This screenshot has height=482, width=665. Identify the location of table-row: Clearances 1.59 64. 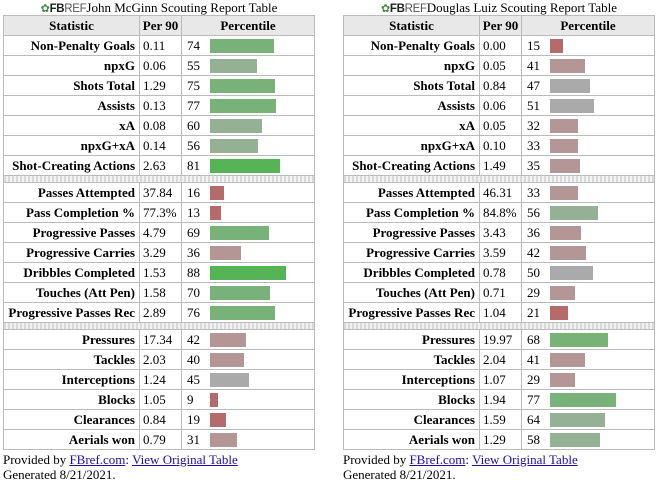
(499, 420).